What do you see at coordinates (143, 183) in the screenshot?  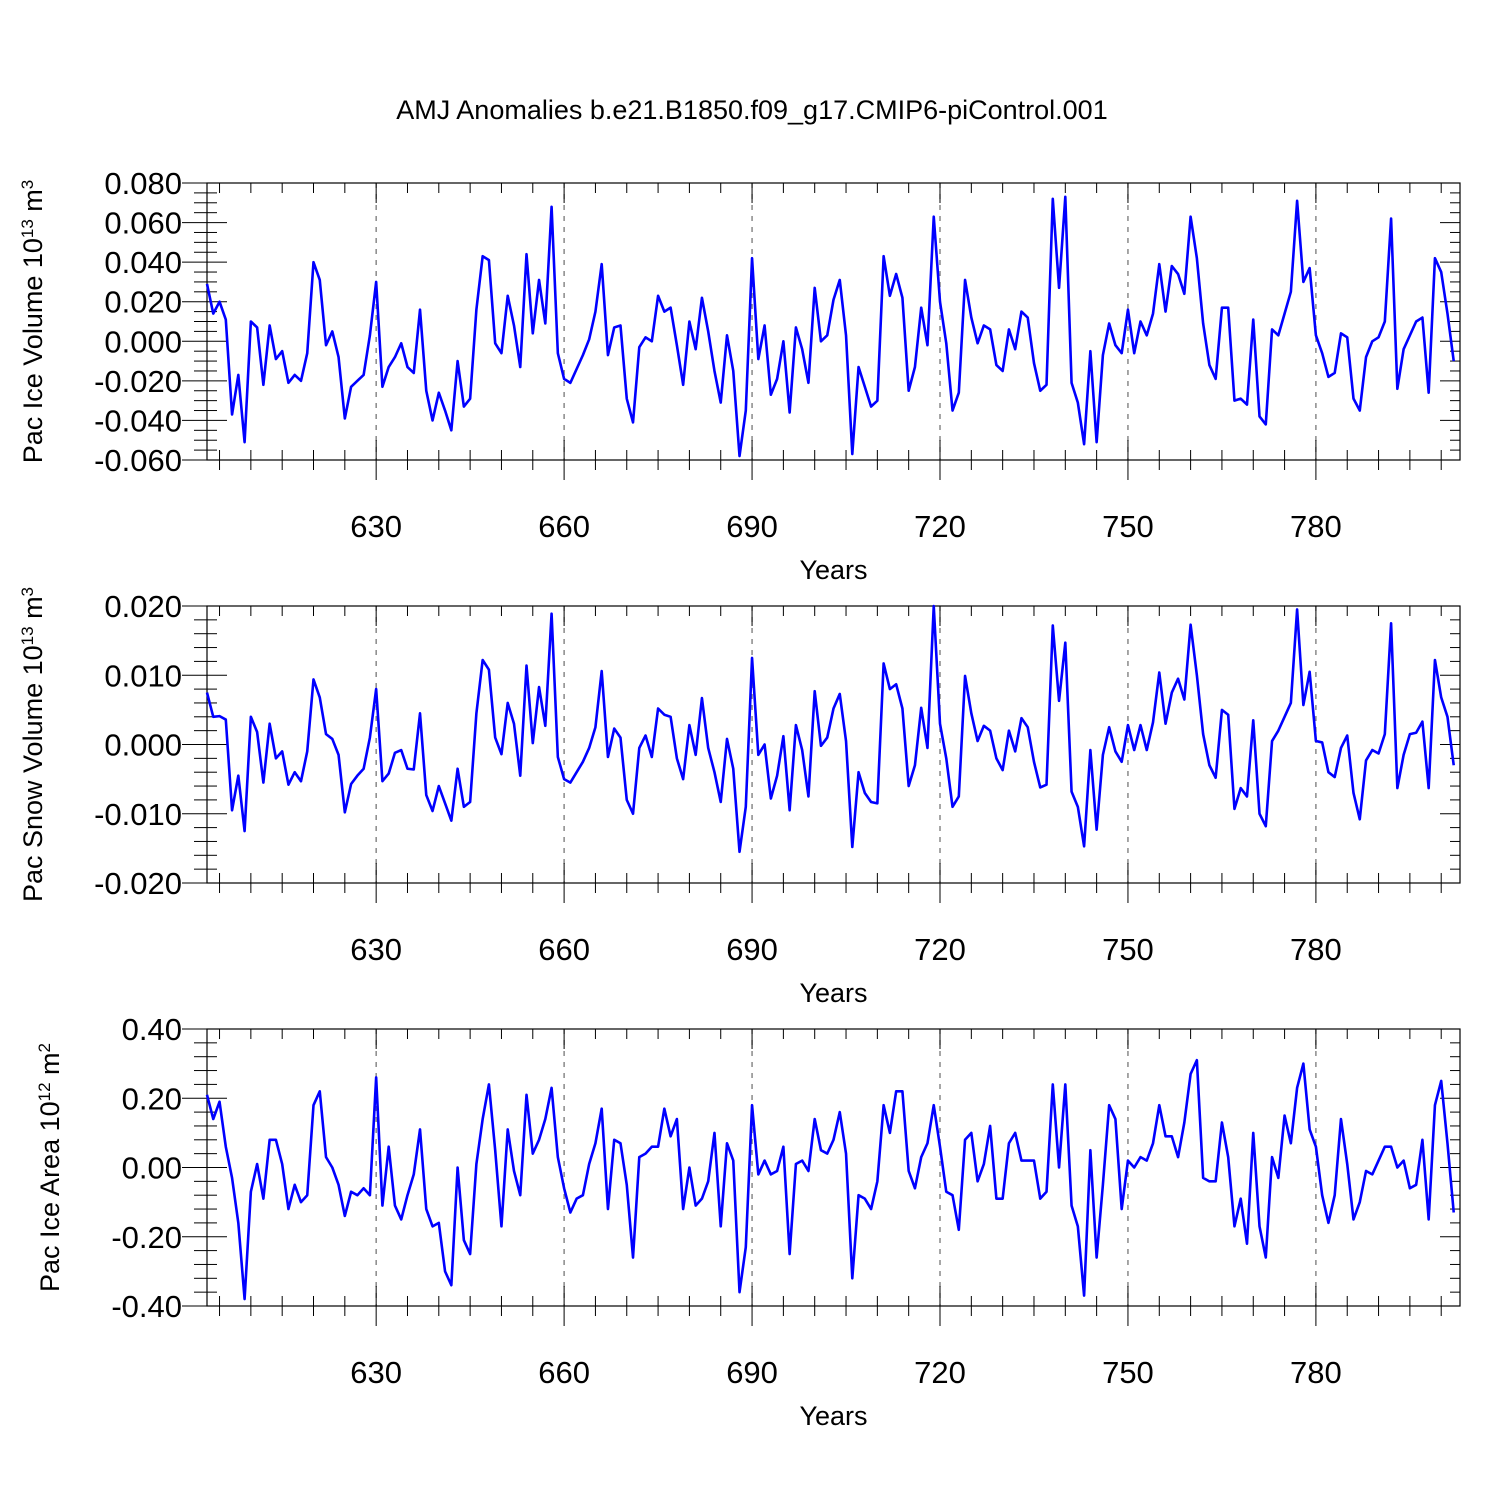 I see `y-tick-label: 0.080` at bounding box center [143, 183].